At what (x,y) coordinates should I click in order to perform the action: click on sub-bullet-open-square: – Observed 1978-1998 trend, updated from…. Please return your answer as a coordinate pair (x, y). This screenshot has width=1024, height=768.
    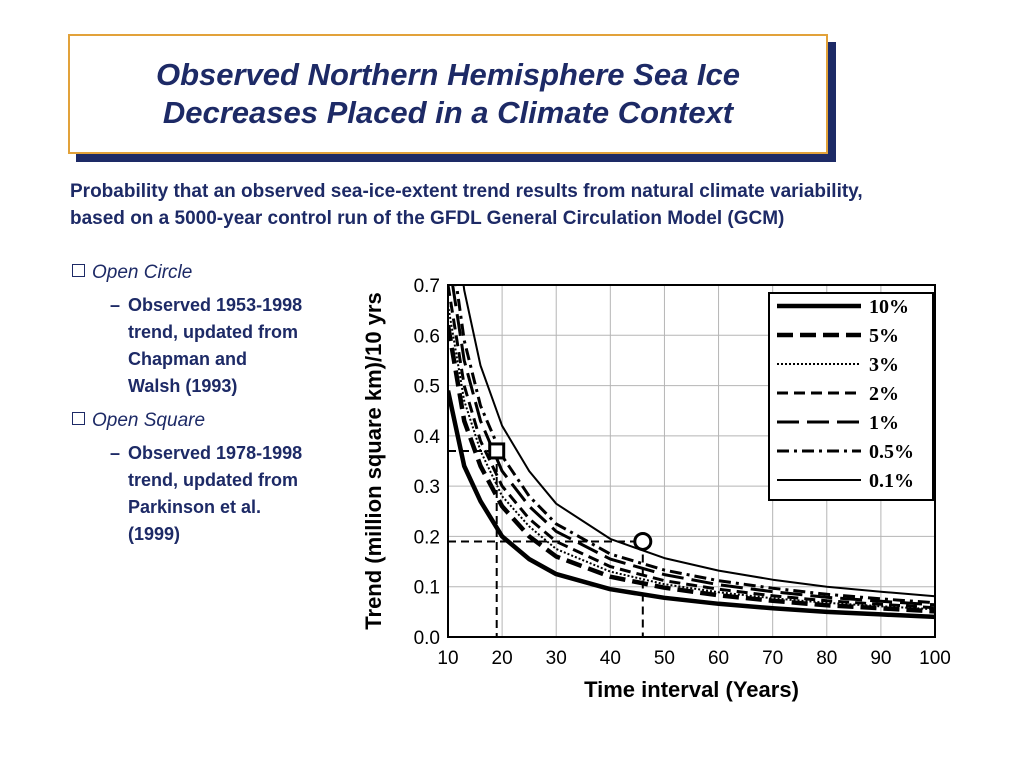
    Looking at the image, I should click on (235, 494).